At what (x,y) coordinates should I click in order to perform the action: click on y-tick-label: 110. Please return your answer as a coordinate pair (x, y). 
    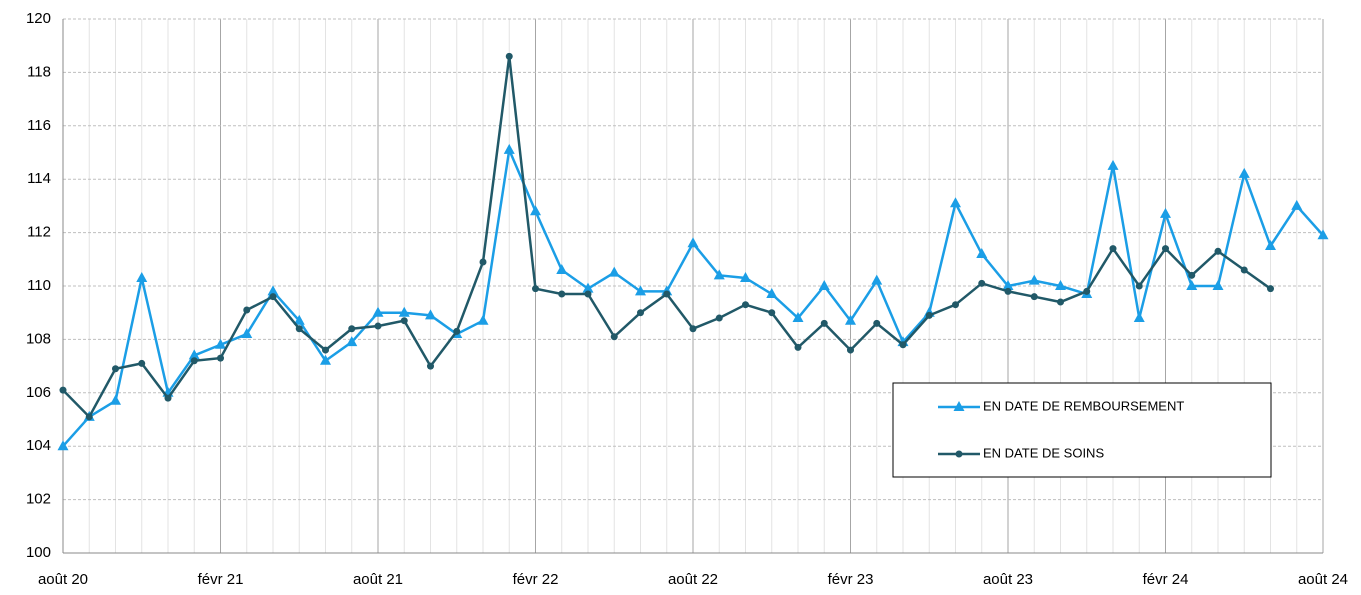
    Looking at the image, I should click on (39, 285).